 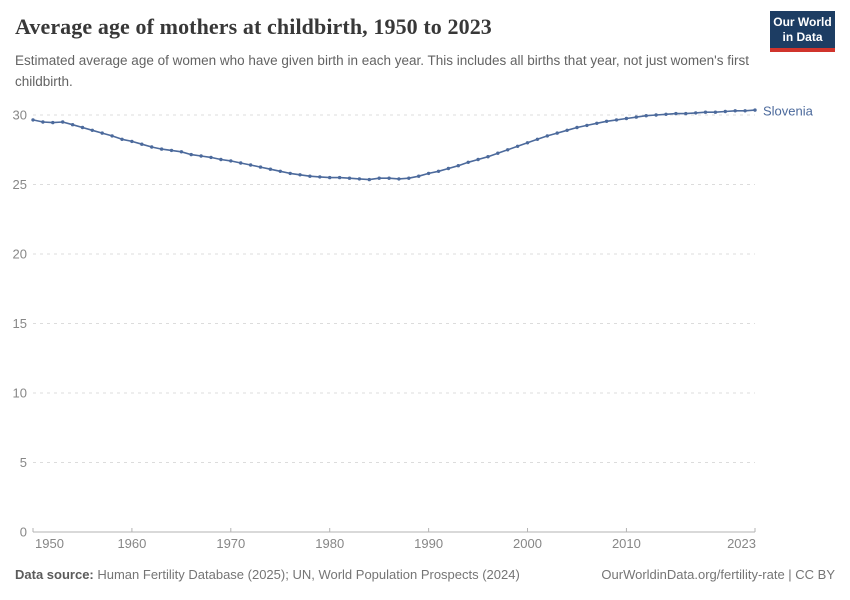 What do you see at coordinates (23, 532) in the screenshot?
I see `y-axis-tick-label: 0` at bounding box center [23, 532].